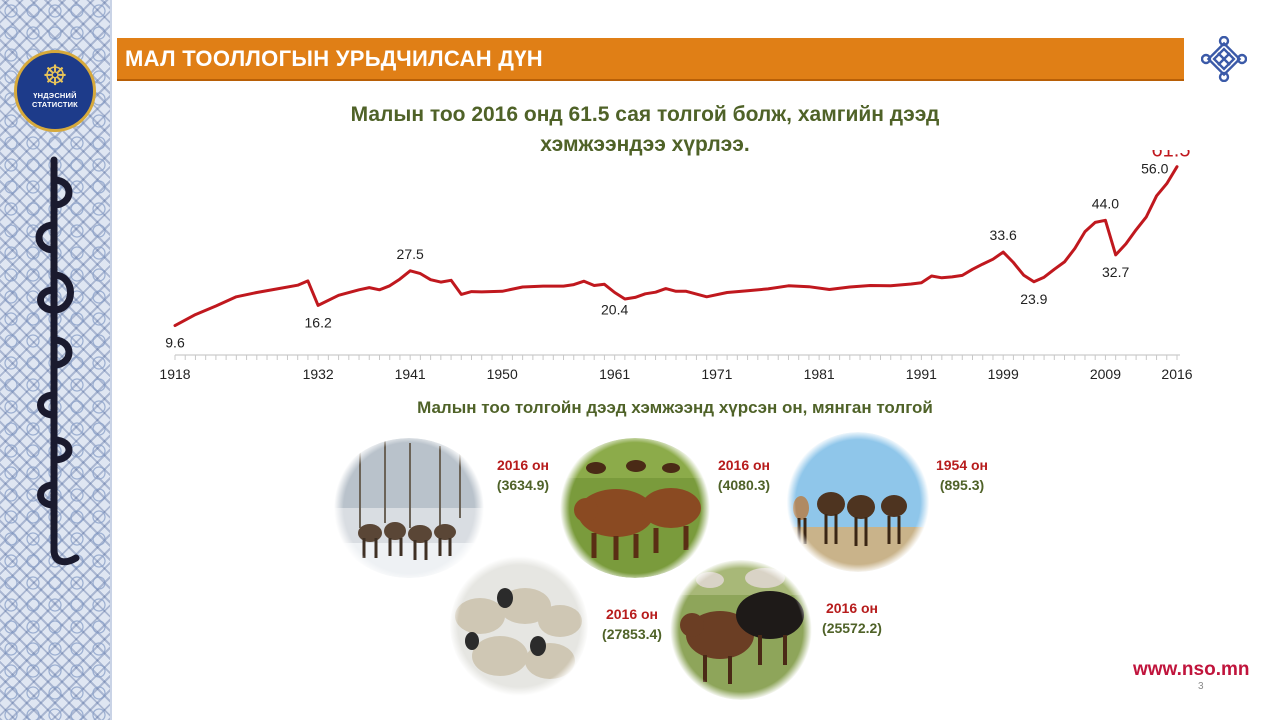 The height and width of the screenshot is (720, 1280). I want to click on nso-logo: ☸ ҮНДЭСНИЙ СТАТИСТИК, so click(55, 91).